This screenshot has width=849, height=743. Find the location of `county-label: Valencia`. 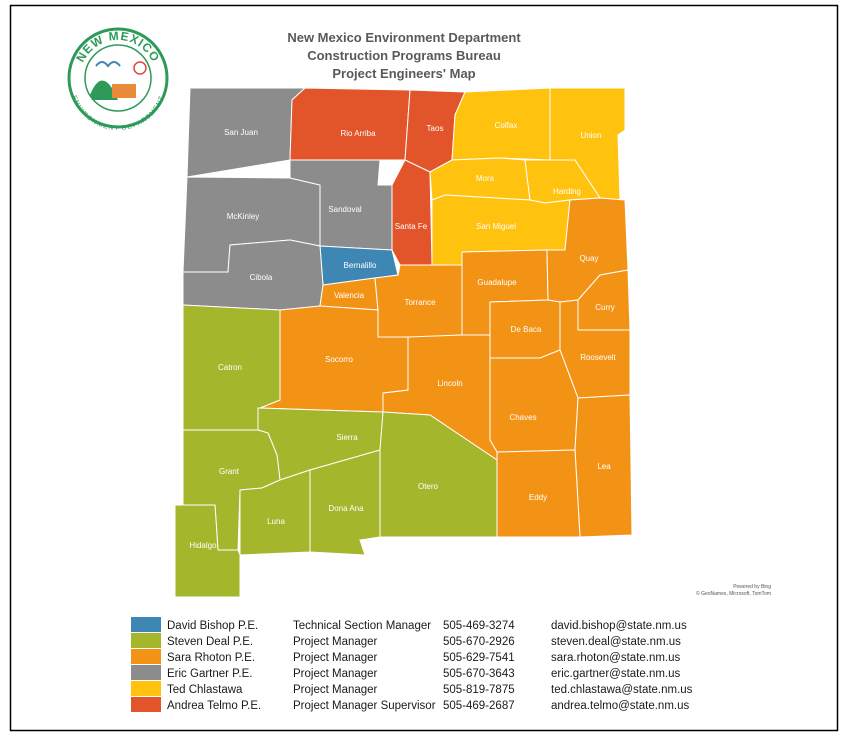

county-label: Valencia is located at coordinates (349, 295).